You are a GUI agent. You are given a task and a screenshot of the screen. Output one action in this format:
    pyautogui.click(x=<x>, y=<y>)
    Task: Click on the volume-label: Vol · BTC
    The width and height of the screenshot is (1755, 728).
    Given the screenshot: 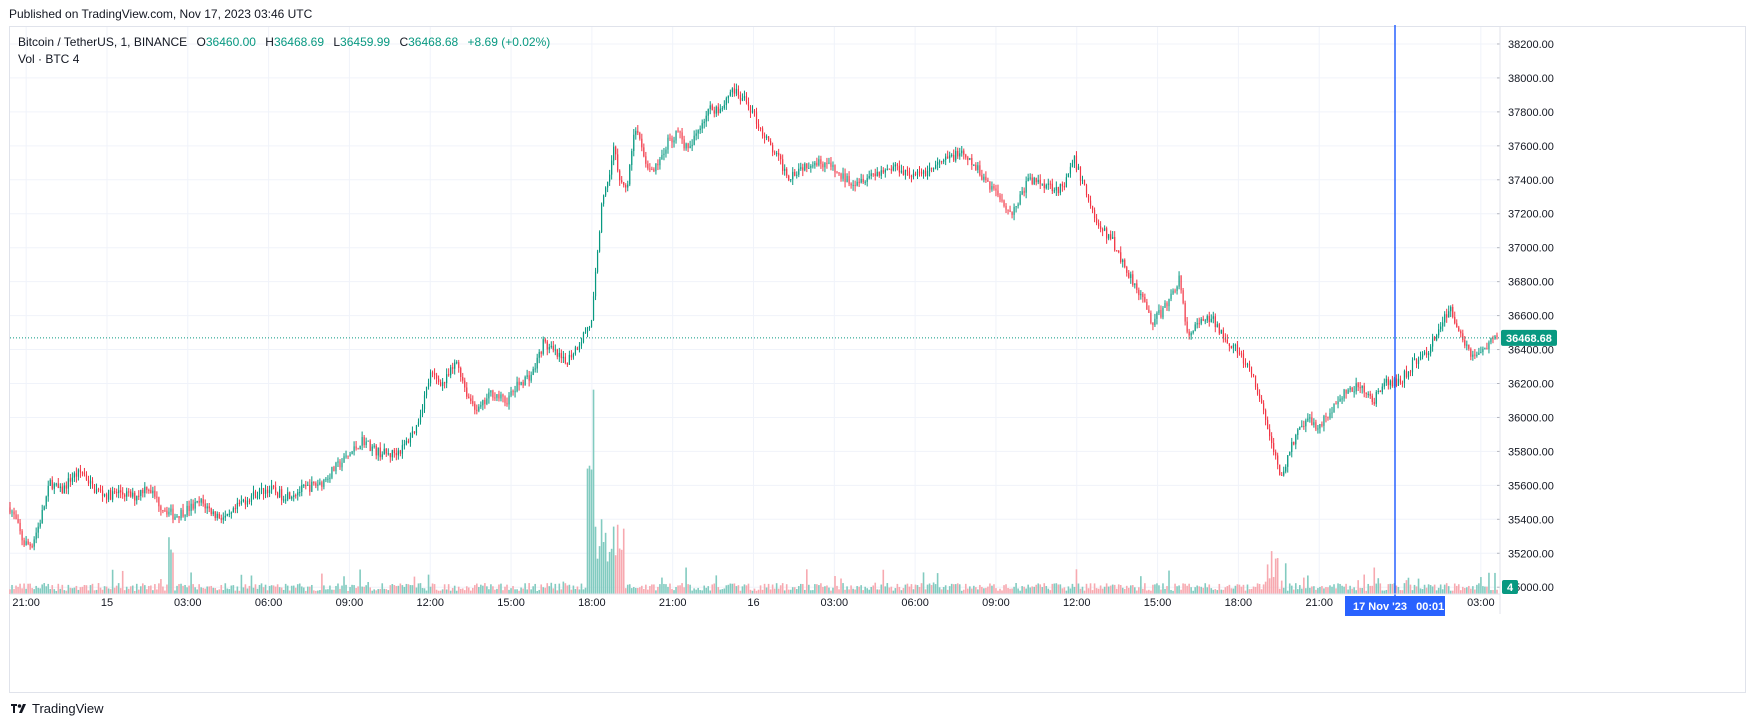 What is the action you would take?
    pyautogui.click(x=44, y=59)
    